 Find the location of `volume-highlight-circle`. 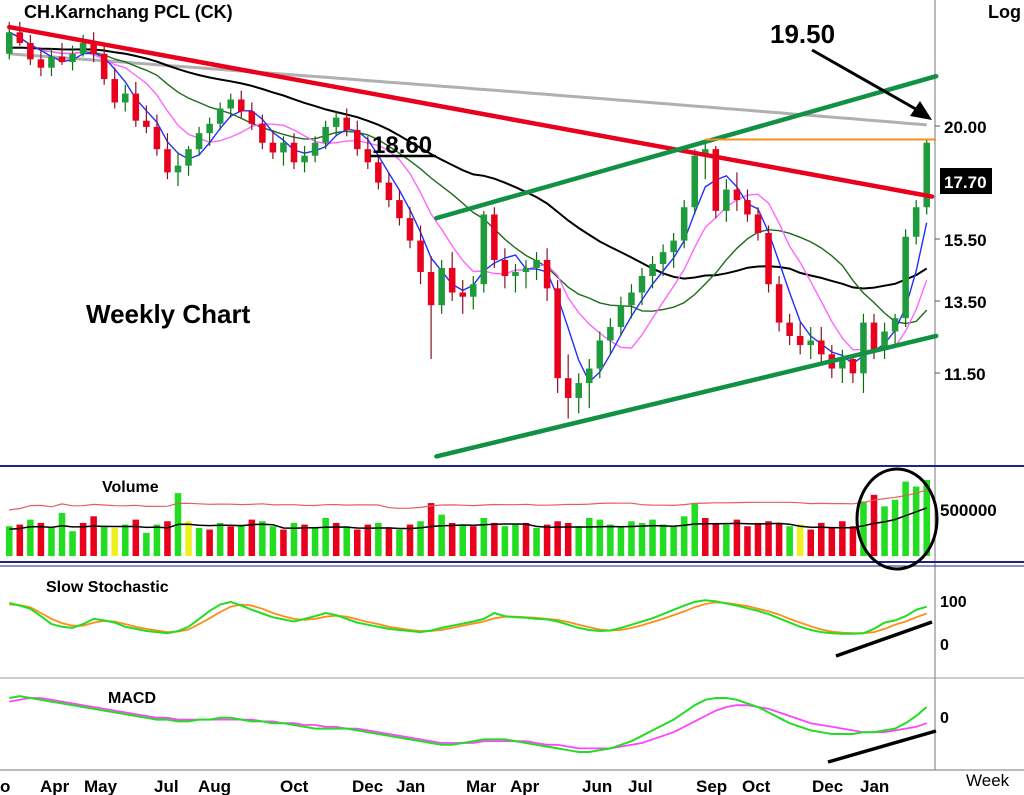

volume-highlight-circle is located at coordinates (897, 519).